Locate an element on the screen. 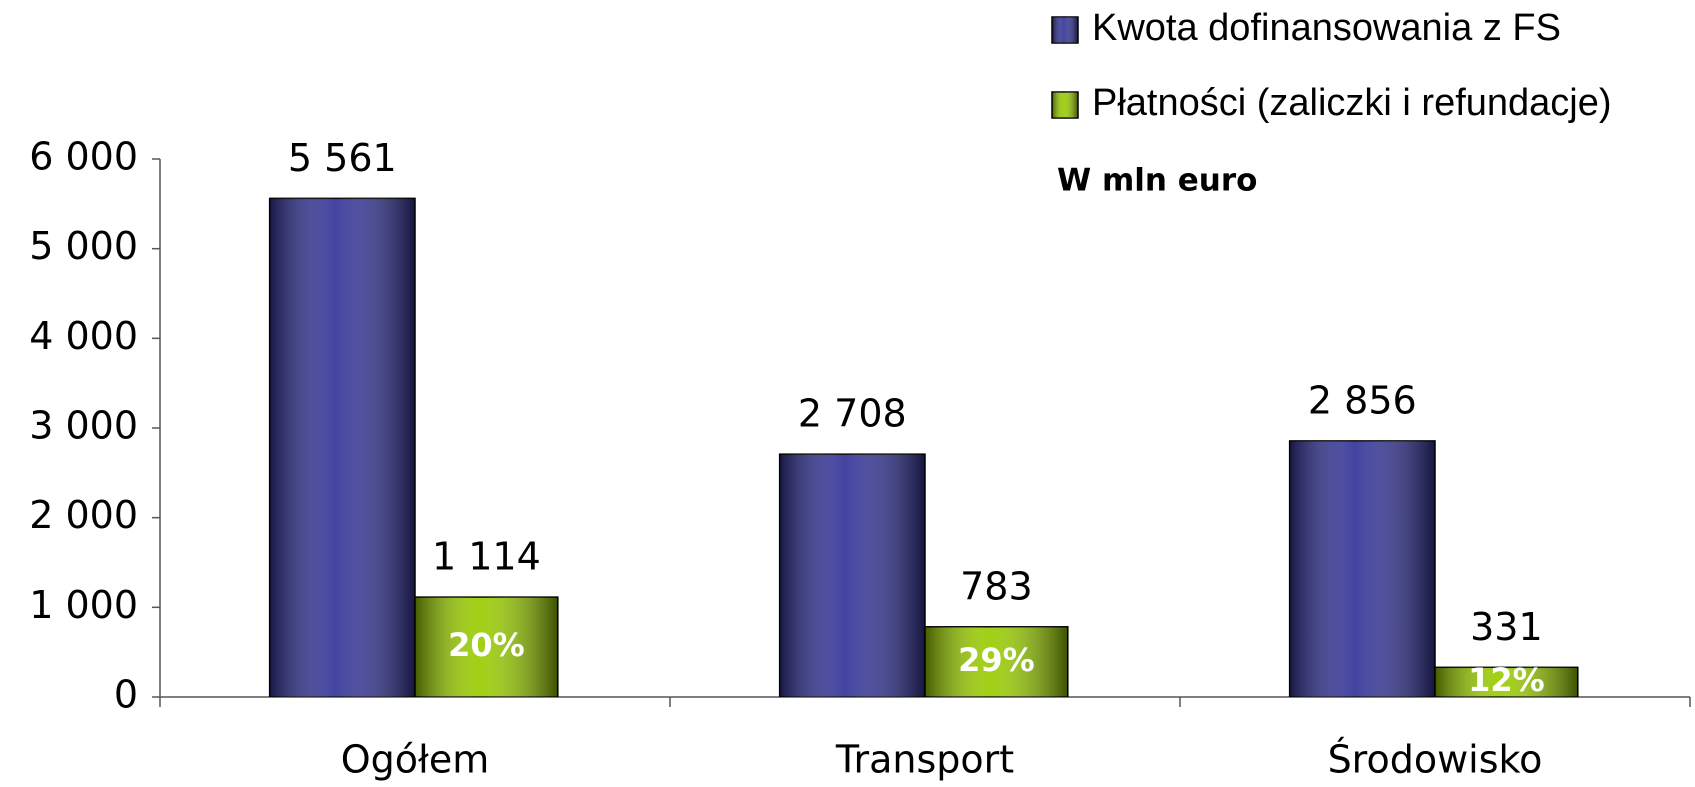  legend-label: Płatności (zaliczki i refundacje) is located at coordinates (1352, 103).